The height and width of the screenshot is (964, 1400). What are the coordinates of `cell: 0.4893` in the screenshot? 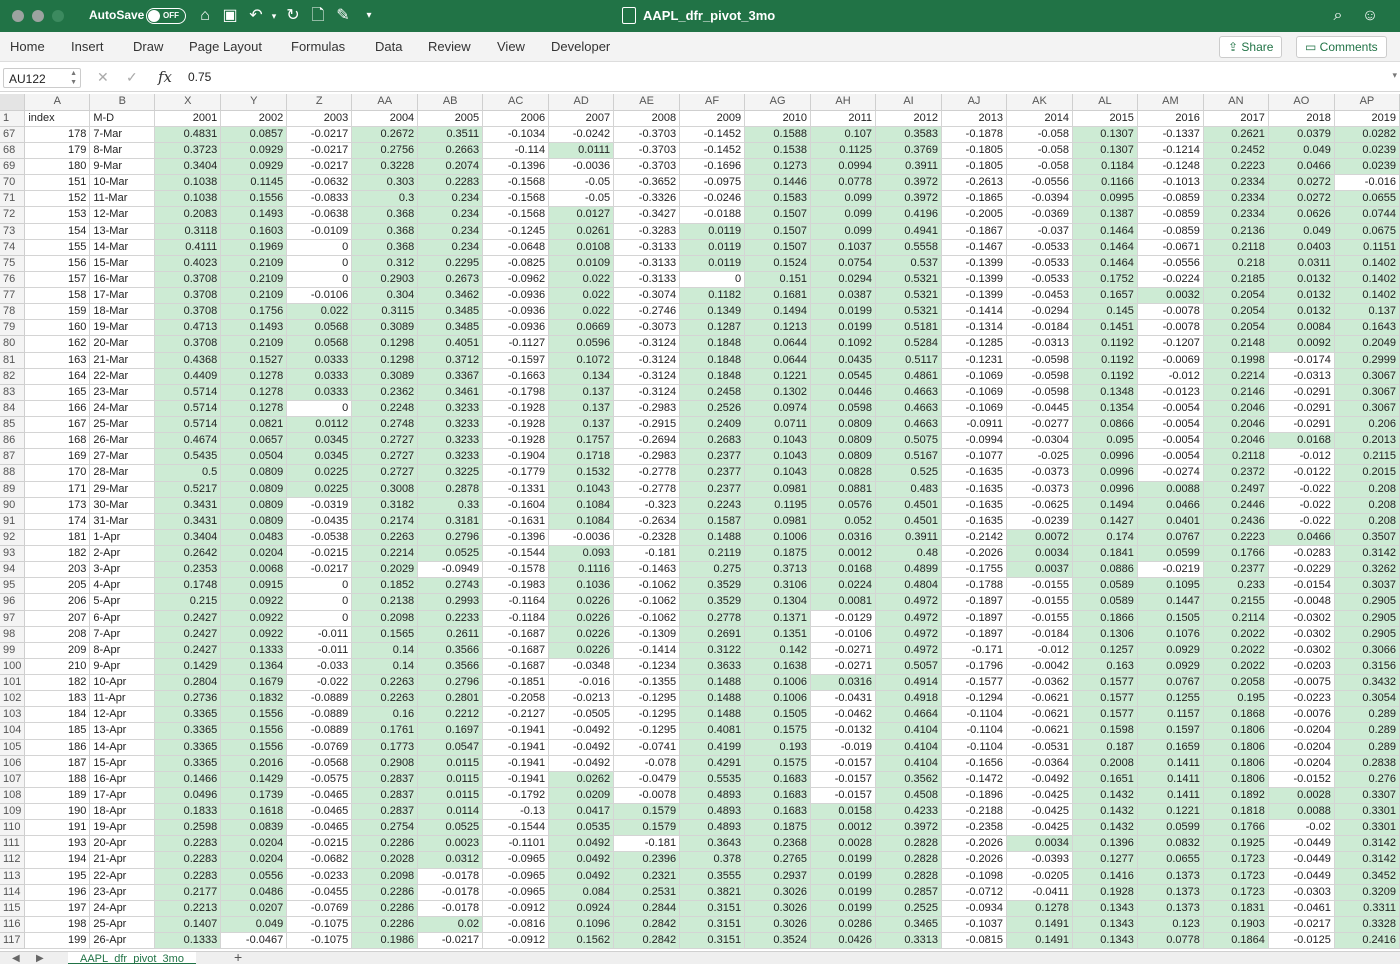 It's located at (712, 828).